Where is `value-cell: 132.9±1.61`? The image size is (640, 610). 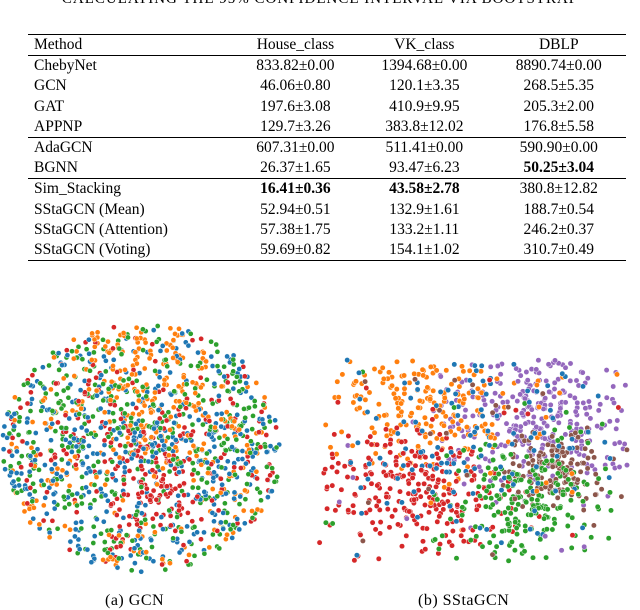 value-cell: 132.9±1.61 is located at coordinates (424, 209).